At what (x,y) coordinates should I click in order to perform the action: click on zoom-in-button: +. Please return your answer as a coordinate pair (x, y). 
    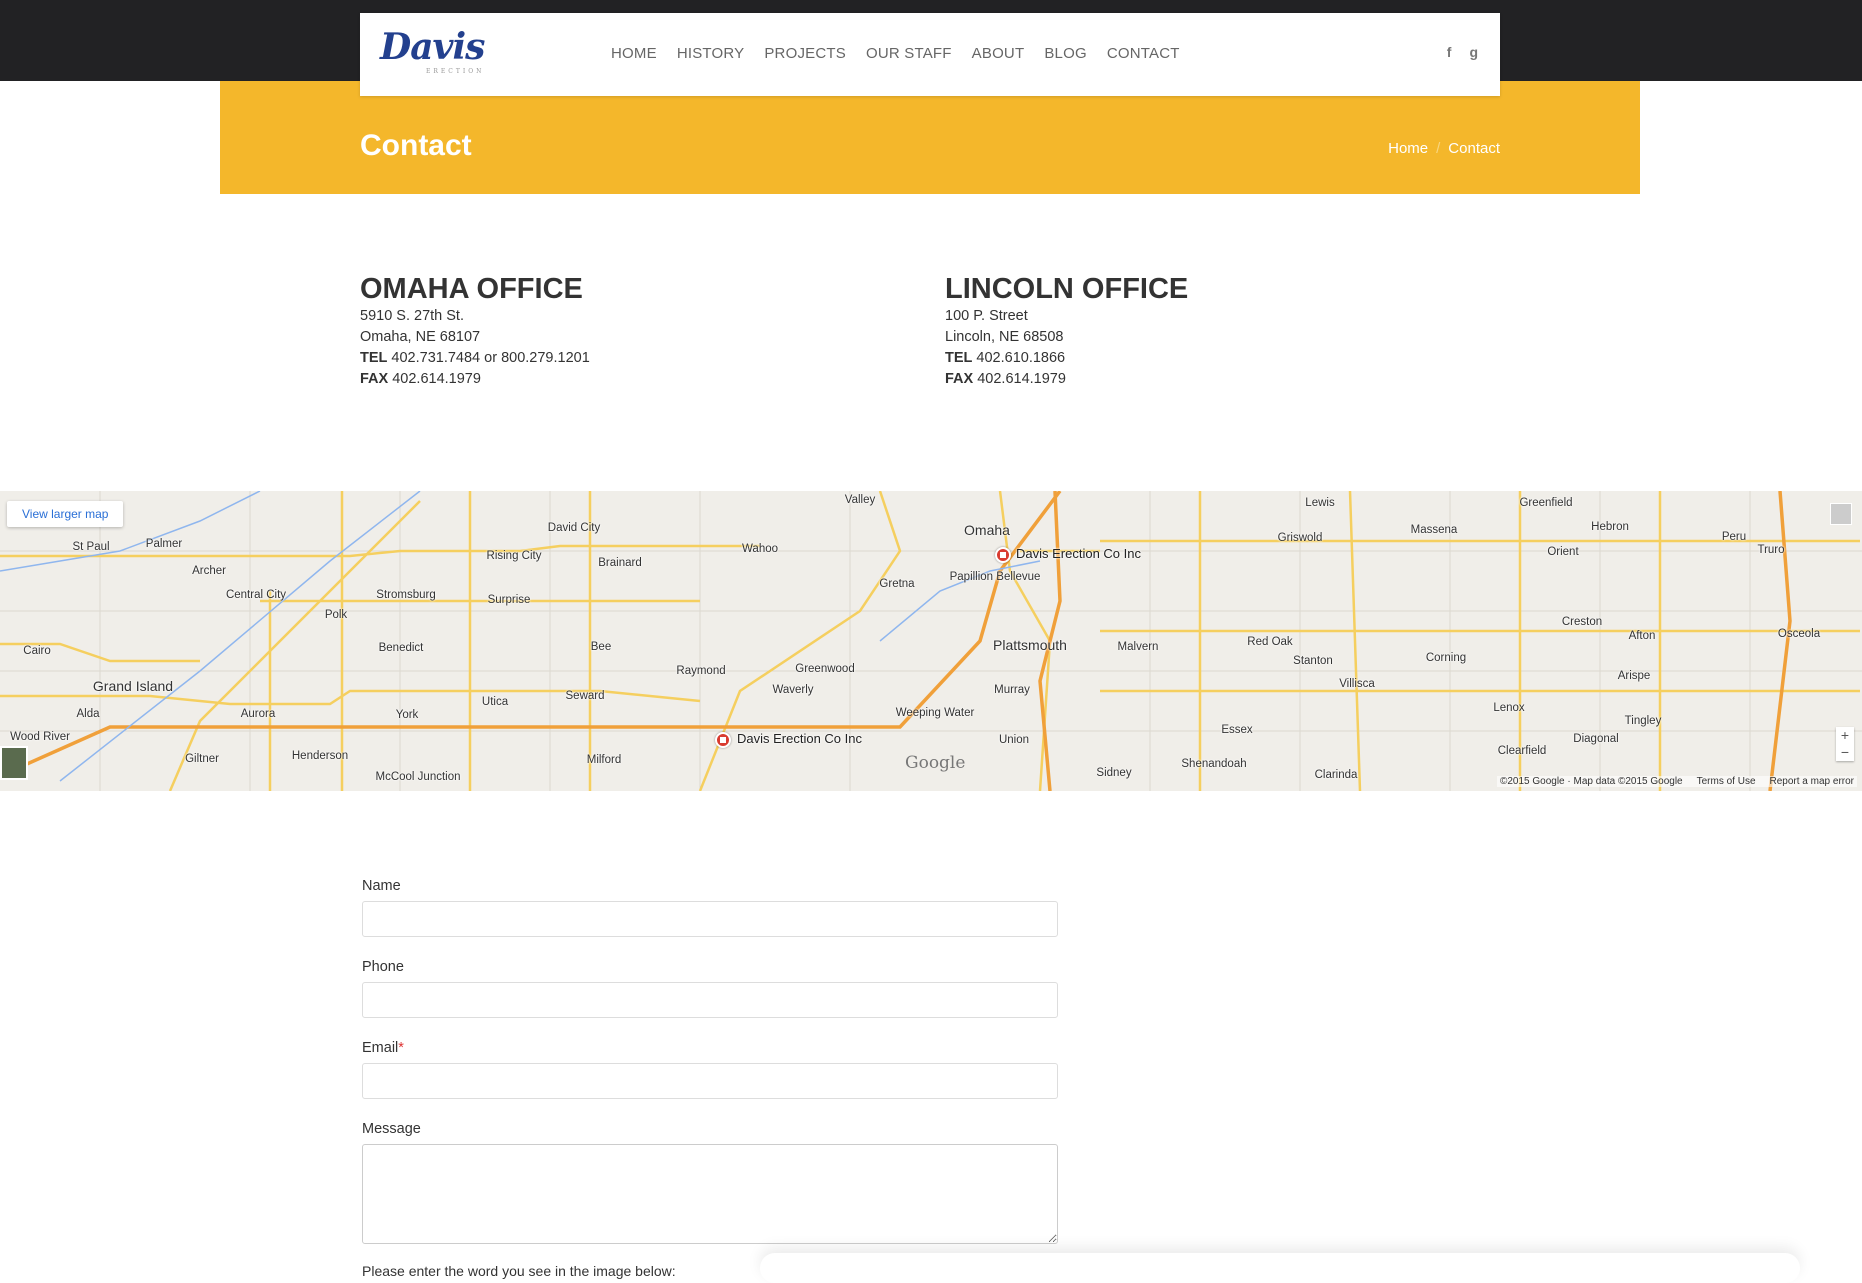
    Looking at the image, I should click on (1845, 735).